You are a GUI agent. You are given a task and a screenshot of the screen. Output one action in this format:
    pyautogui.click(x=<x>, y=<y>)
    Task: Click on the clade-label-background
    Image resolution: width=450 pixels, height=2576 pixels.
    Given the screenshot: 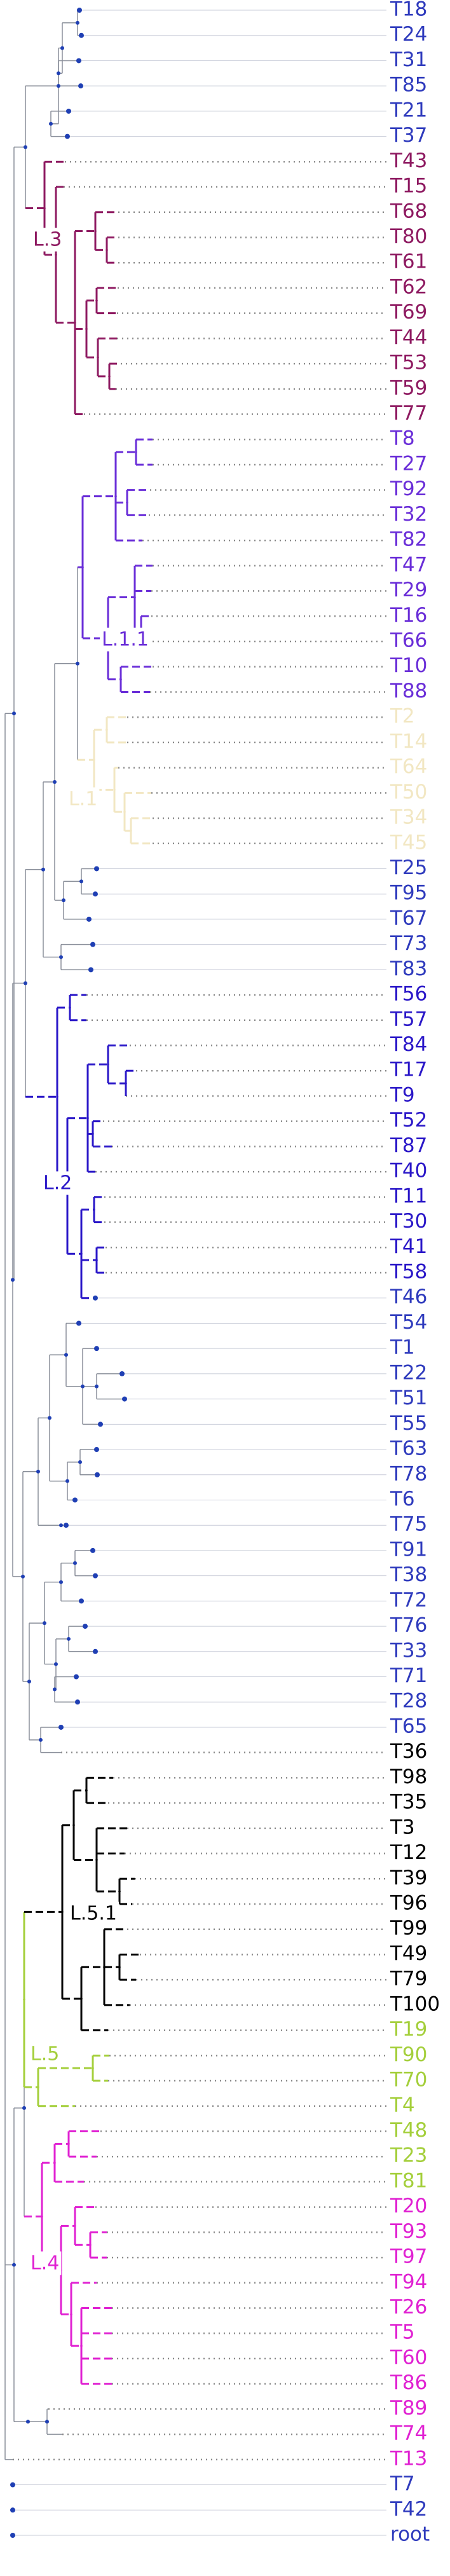 What is the action you would take?
    pyautogui.click(x=47, y=240)
    